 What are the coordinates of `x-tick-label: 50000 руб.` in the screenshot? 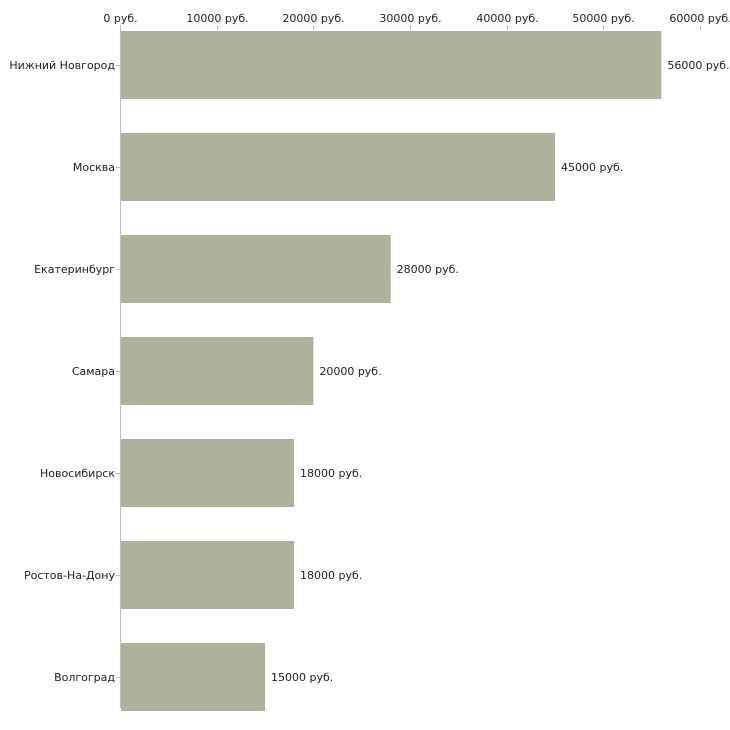 It's located at (603, 18).